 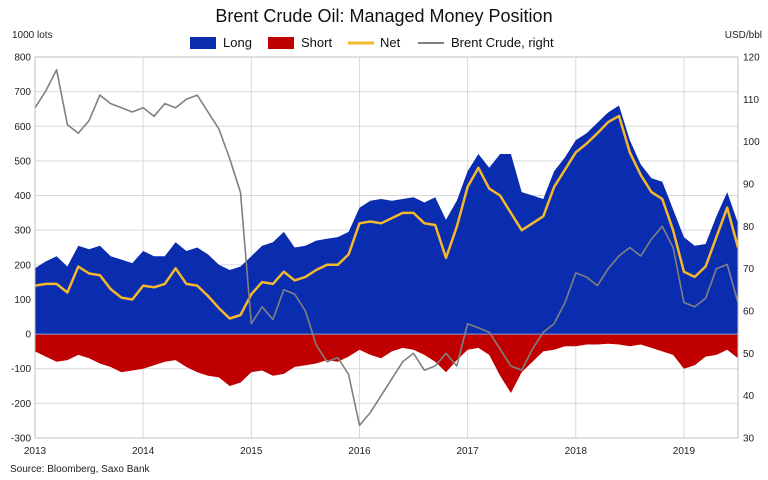 What do you see at coordinates (749, 439) in the screenshot?
I see `y2-tick-label-9: 30` at bounding box center [749, 439].